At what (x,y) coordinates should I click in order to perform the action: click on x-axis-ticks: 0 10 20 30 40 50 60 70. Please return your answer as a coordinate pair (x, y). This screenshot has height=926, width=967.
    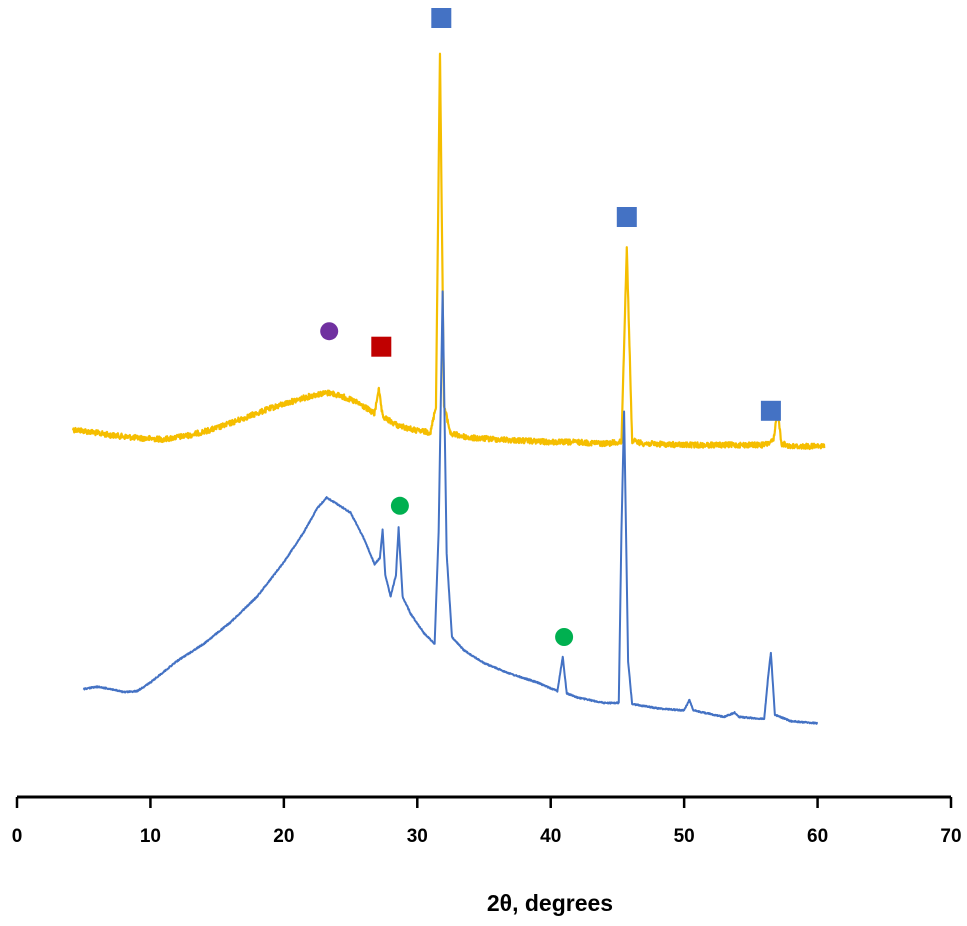
    Looking at the image, I should click on (487, 822).